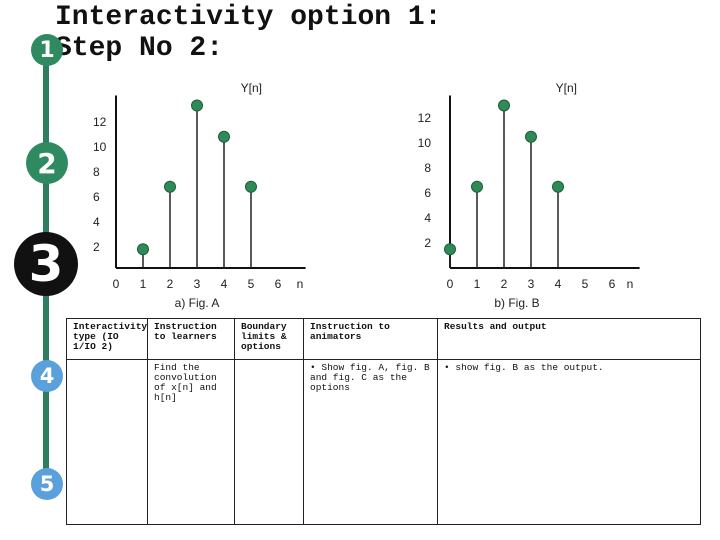  I want to click on fig-a-y-tick-label: 10, so click(100, 147).